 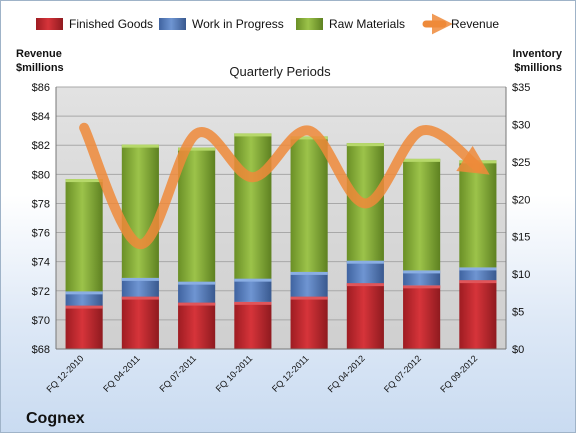 What do you see at coordinates (280, 71) in the screenshot?
I see `chart-subtitle: Quarterly Periods` at bounding box center [280, 71].